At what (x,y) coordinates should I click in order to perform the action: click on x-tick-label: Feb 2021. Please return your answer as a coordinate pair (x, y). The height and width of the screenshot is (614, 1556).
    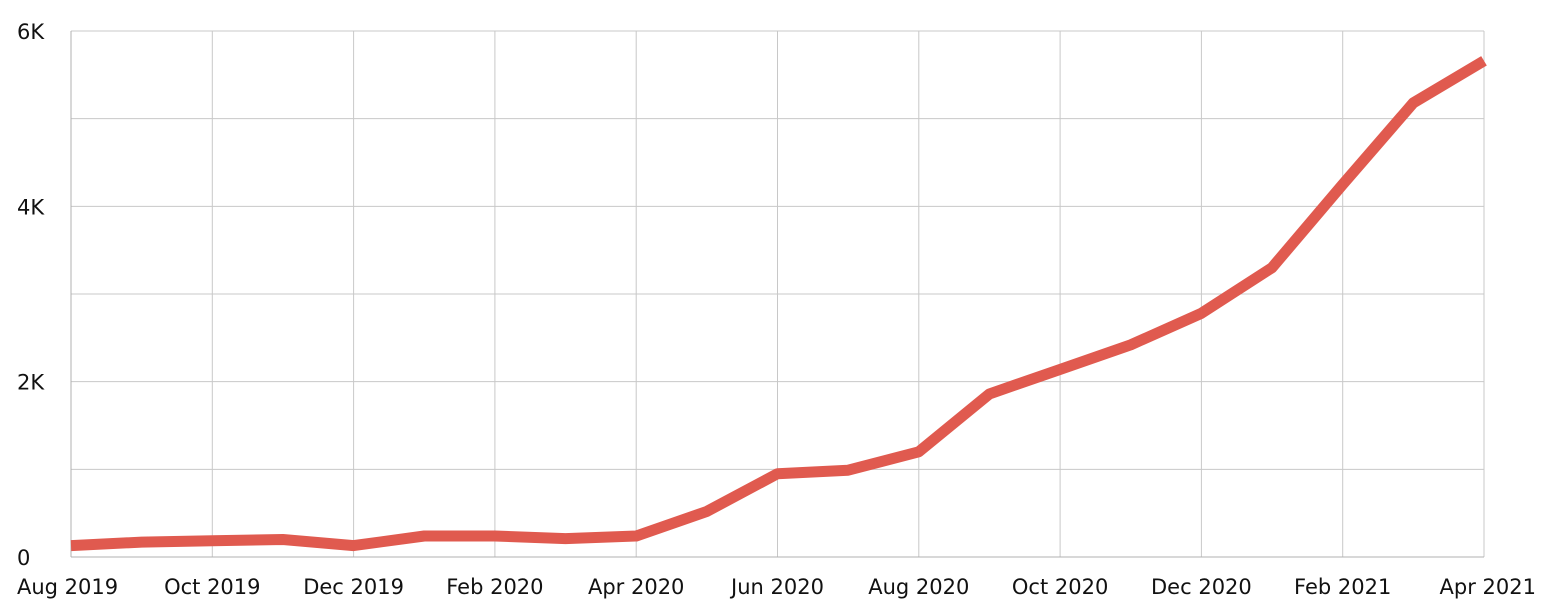
    Looking at the image, I should click on (1342, 587).